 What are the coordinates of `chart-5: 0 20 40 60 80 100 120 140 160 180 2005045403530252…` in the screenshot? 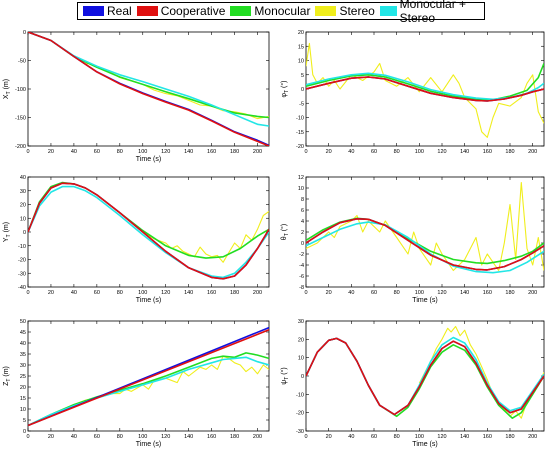 It's located at (136, 383).